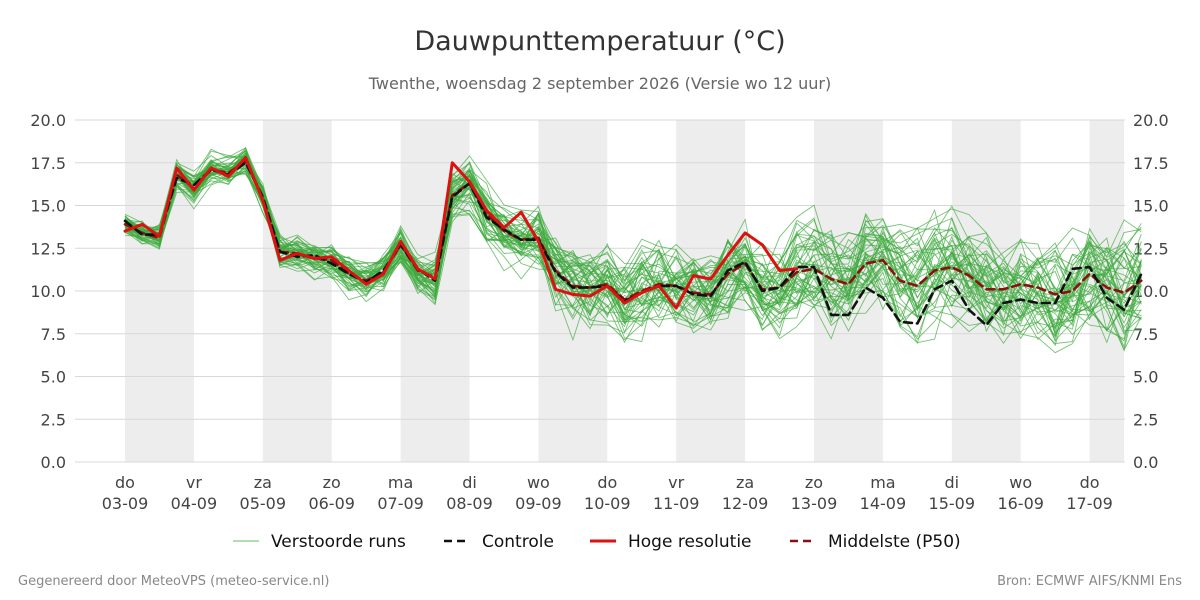  Describe the element at coordinates (1089, 581) in the screenshot. I see `footer-right: Bron: ECMWF AIFS/KNMI Ens` at that location.